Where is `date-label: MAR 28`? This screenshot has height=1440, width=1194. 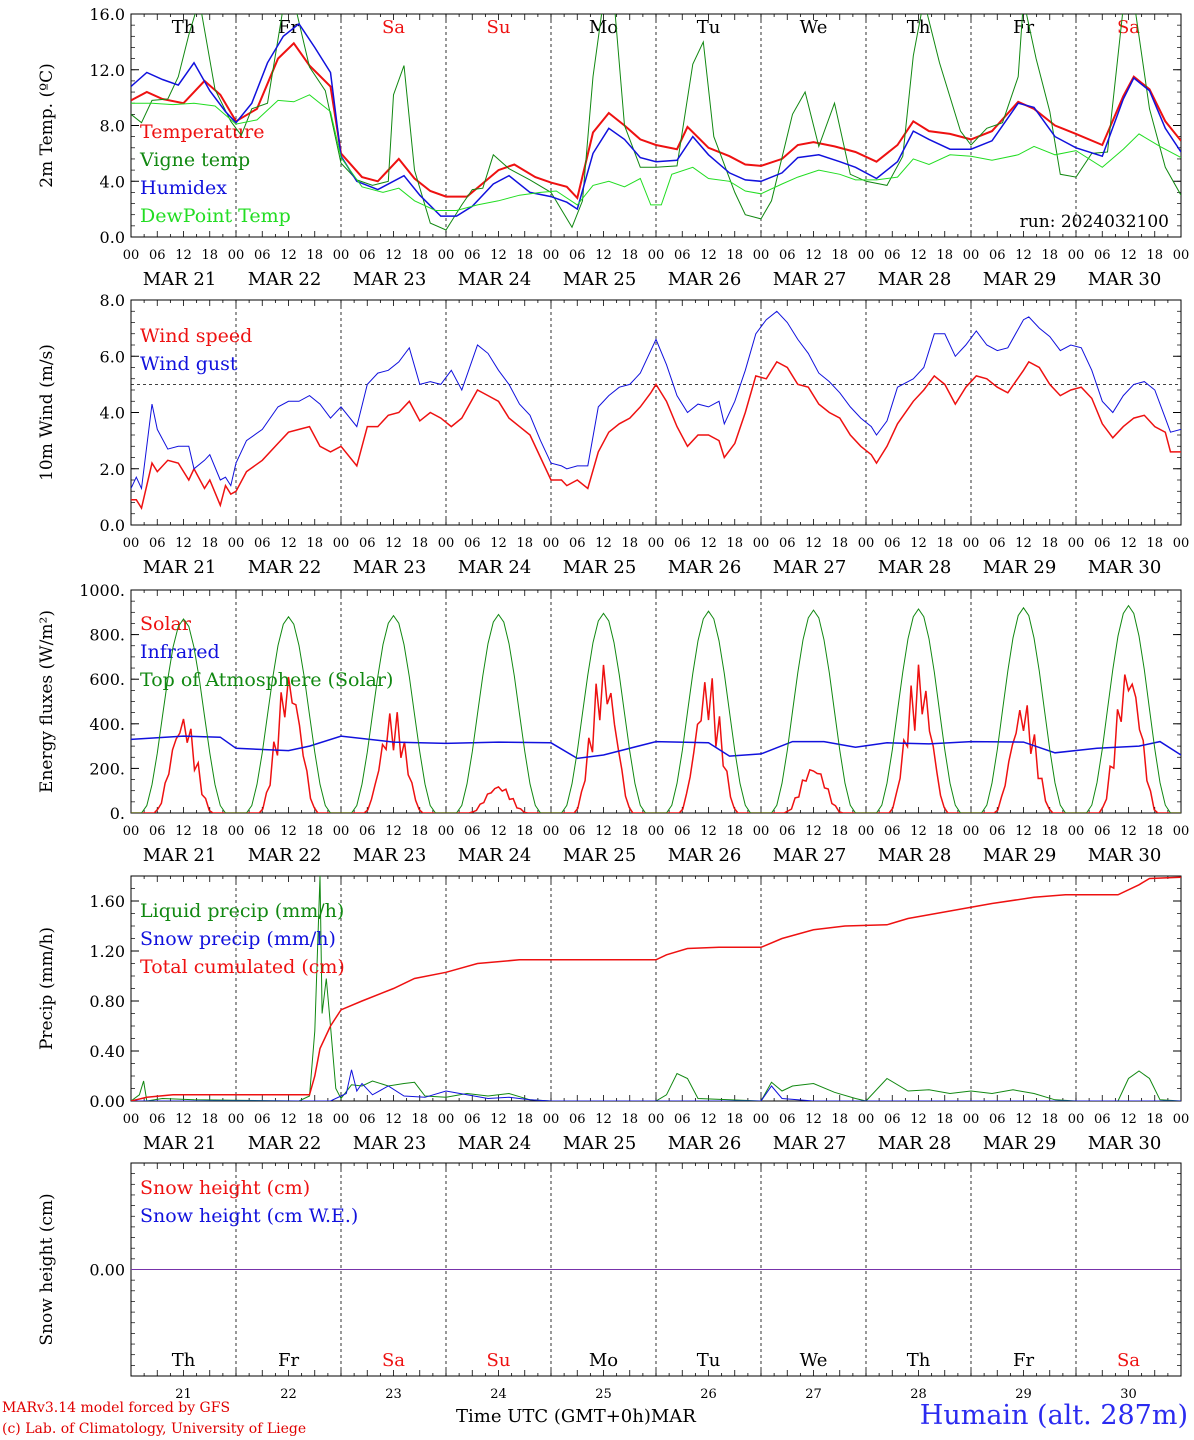
date-label: MAR 28 is located at coordinates (915, 1143).